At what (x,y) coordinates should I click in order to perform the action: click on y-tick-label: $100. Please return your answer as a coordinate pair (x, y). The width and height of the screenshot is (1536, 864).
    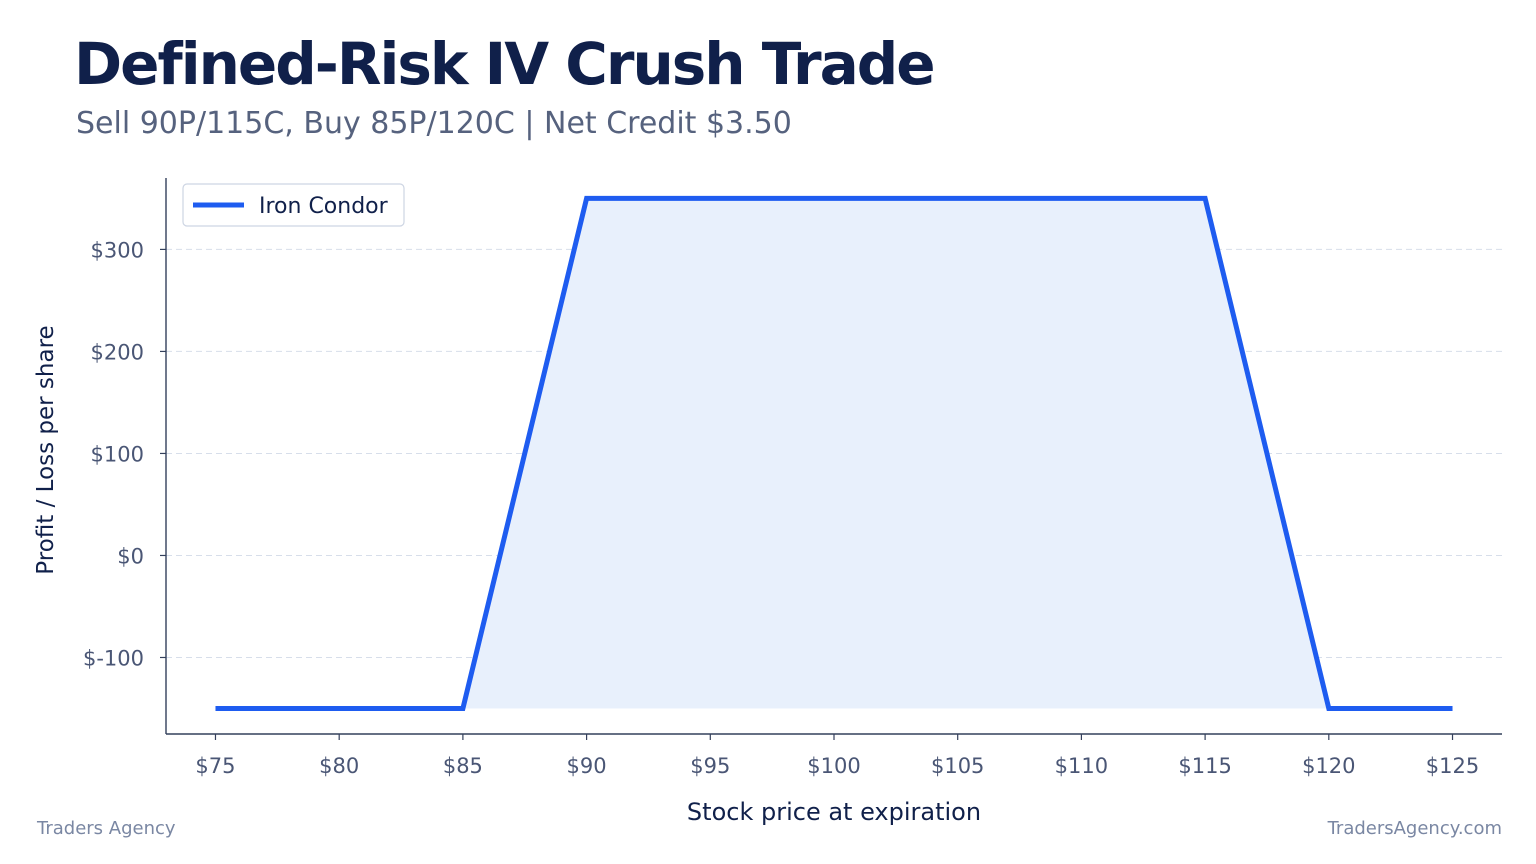
    Looking at the image, I should click on (117, 454).